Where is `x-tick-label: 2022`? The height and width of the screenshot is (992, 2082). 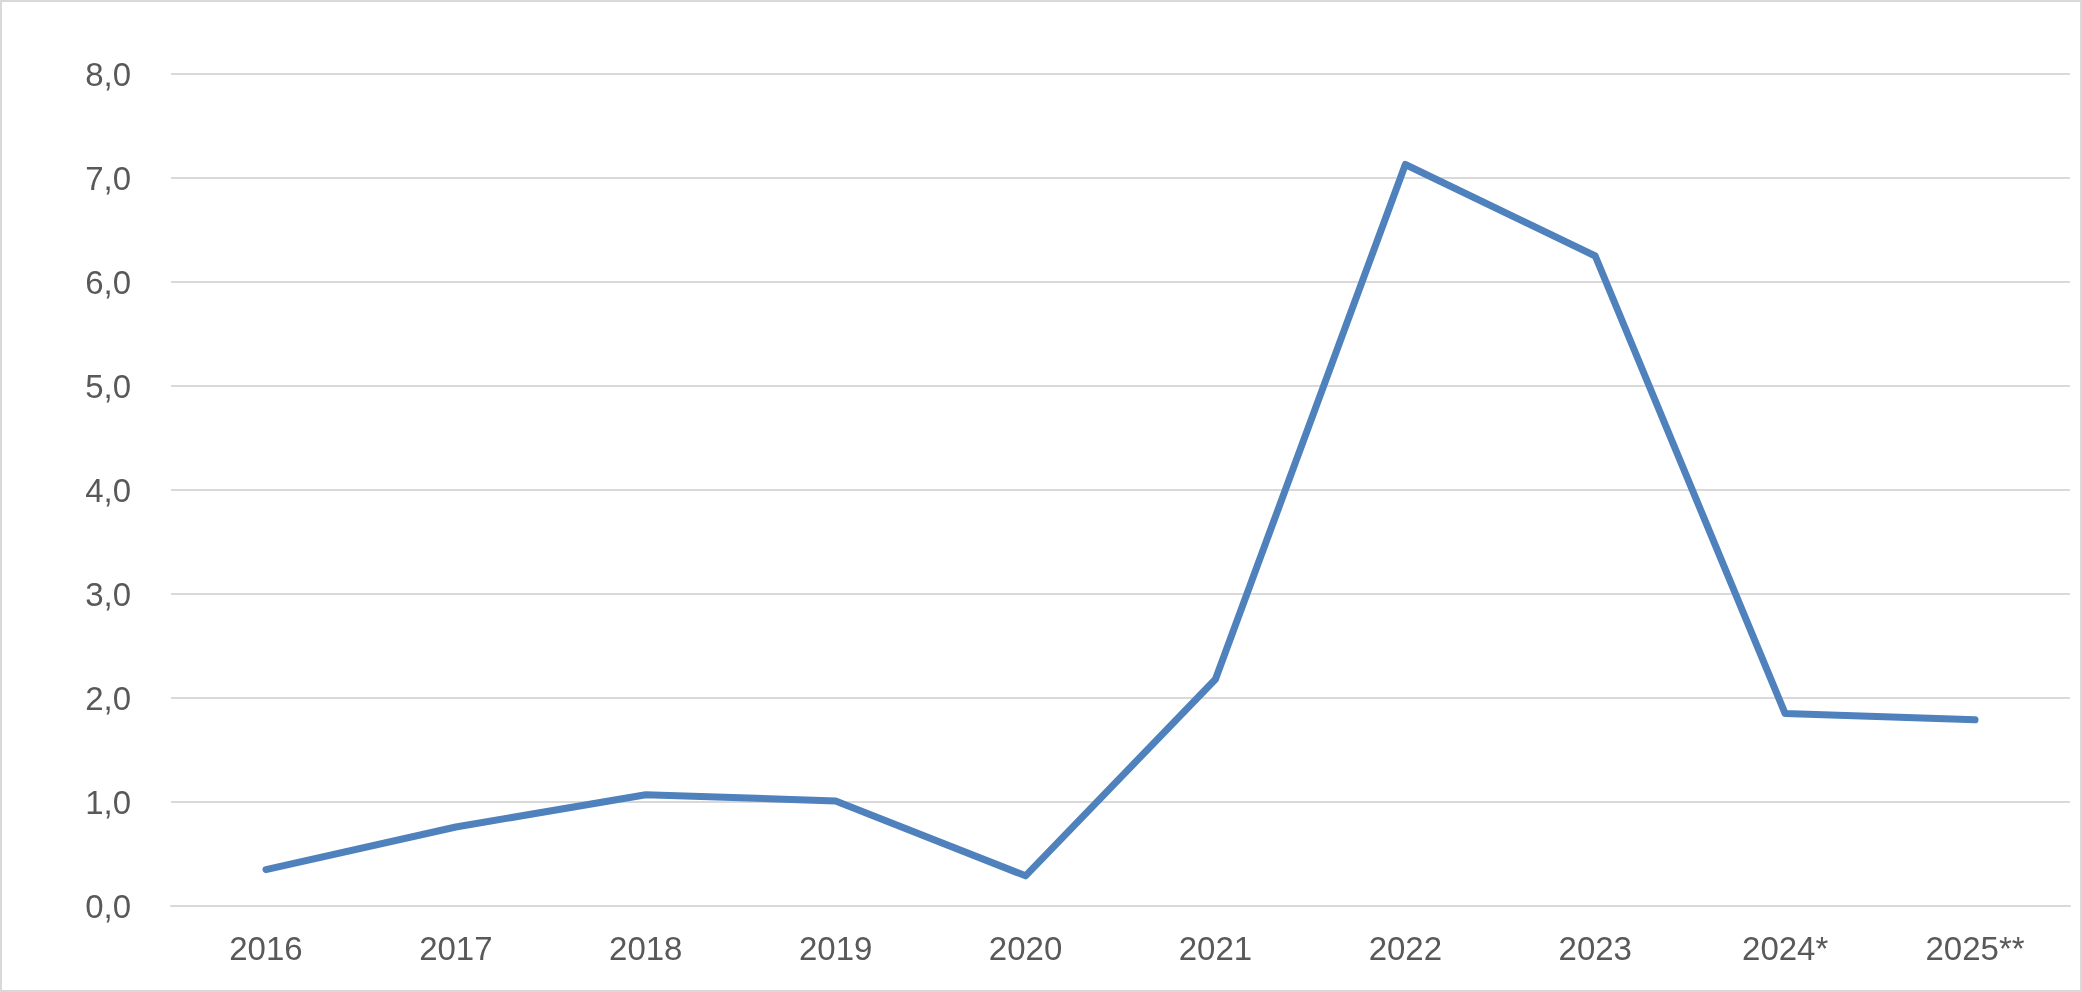 x-tick-label: 2022 is located at coordinates (1405, 948).